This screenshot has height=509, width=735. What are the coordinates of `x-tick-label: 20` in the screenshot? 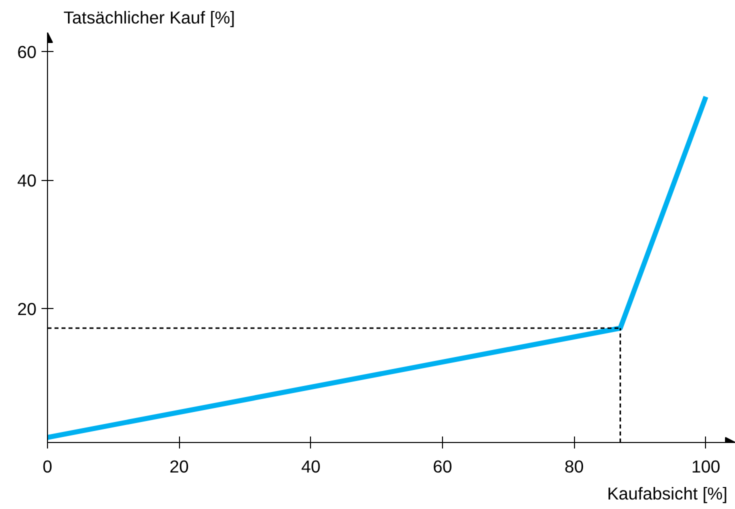 It's located at (179, 466).